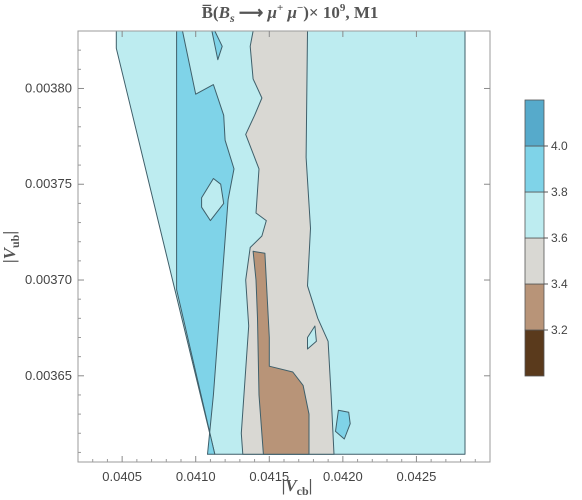 The width and height of the screenshot is (582, 500). I want to click on color-legend: 3.2 3.4 3.6 3.8 4.0, so click(546, 238).